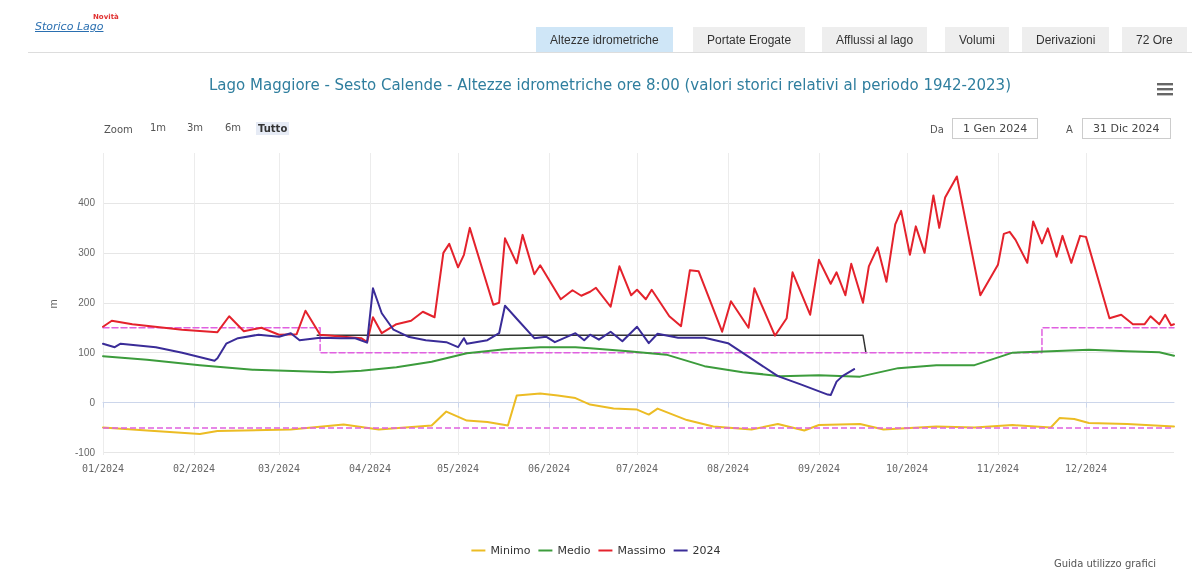 The width and height of the screenshot is (1192, 573). I want to click on x-tick-label: 07/2024, so click(637, 468).